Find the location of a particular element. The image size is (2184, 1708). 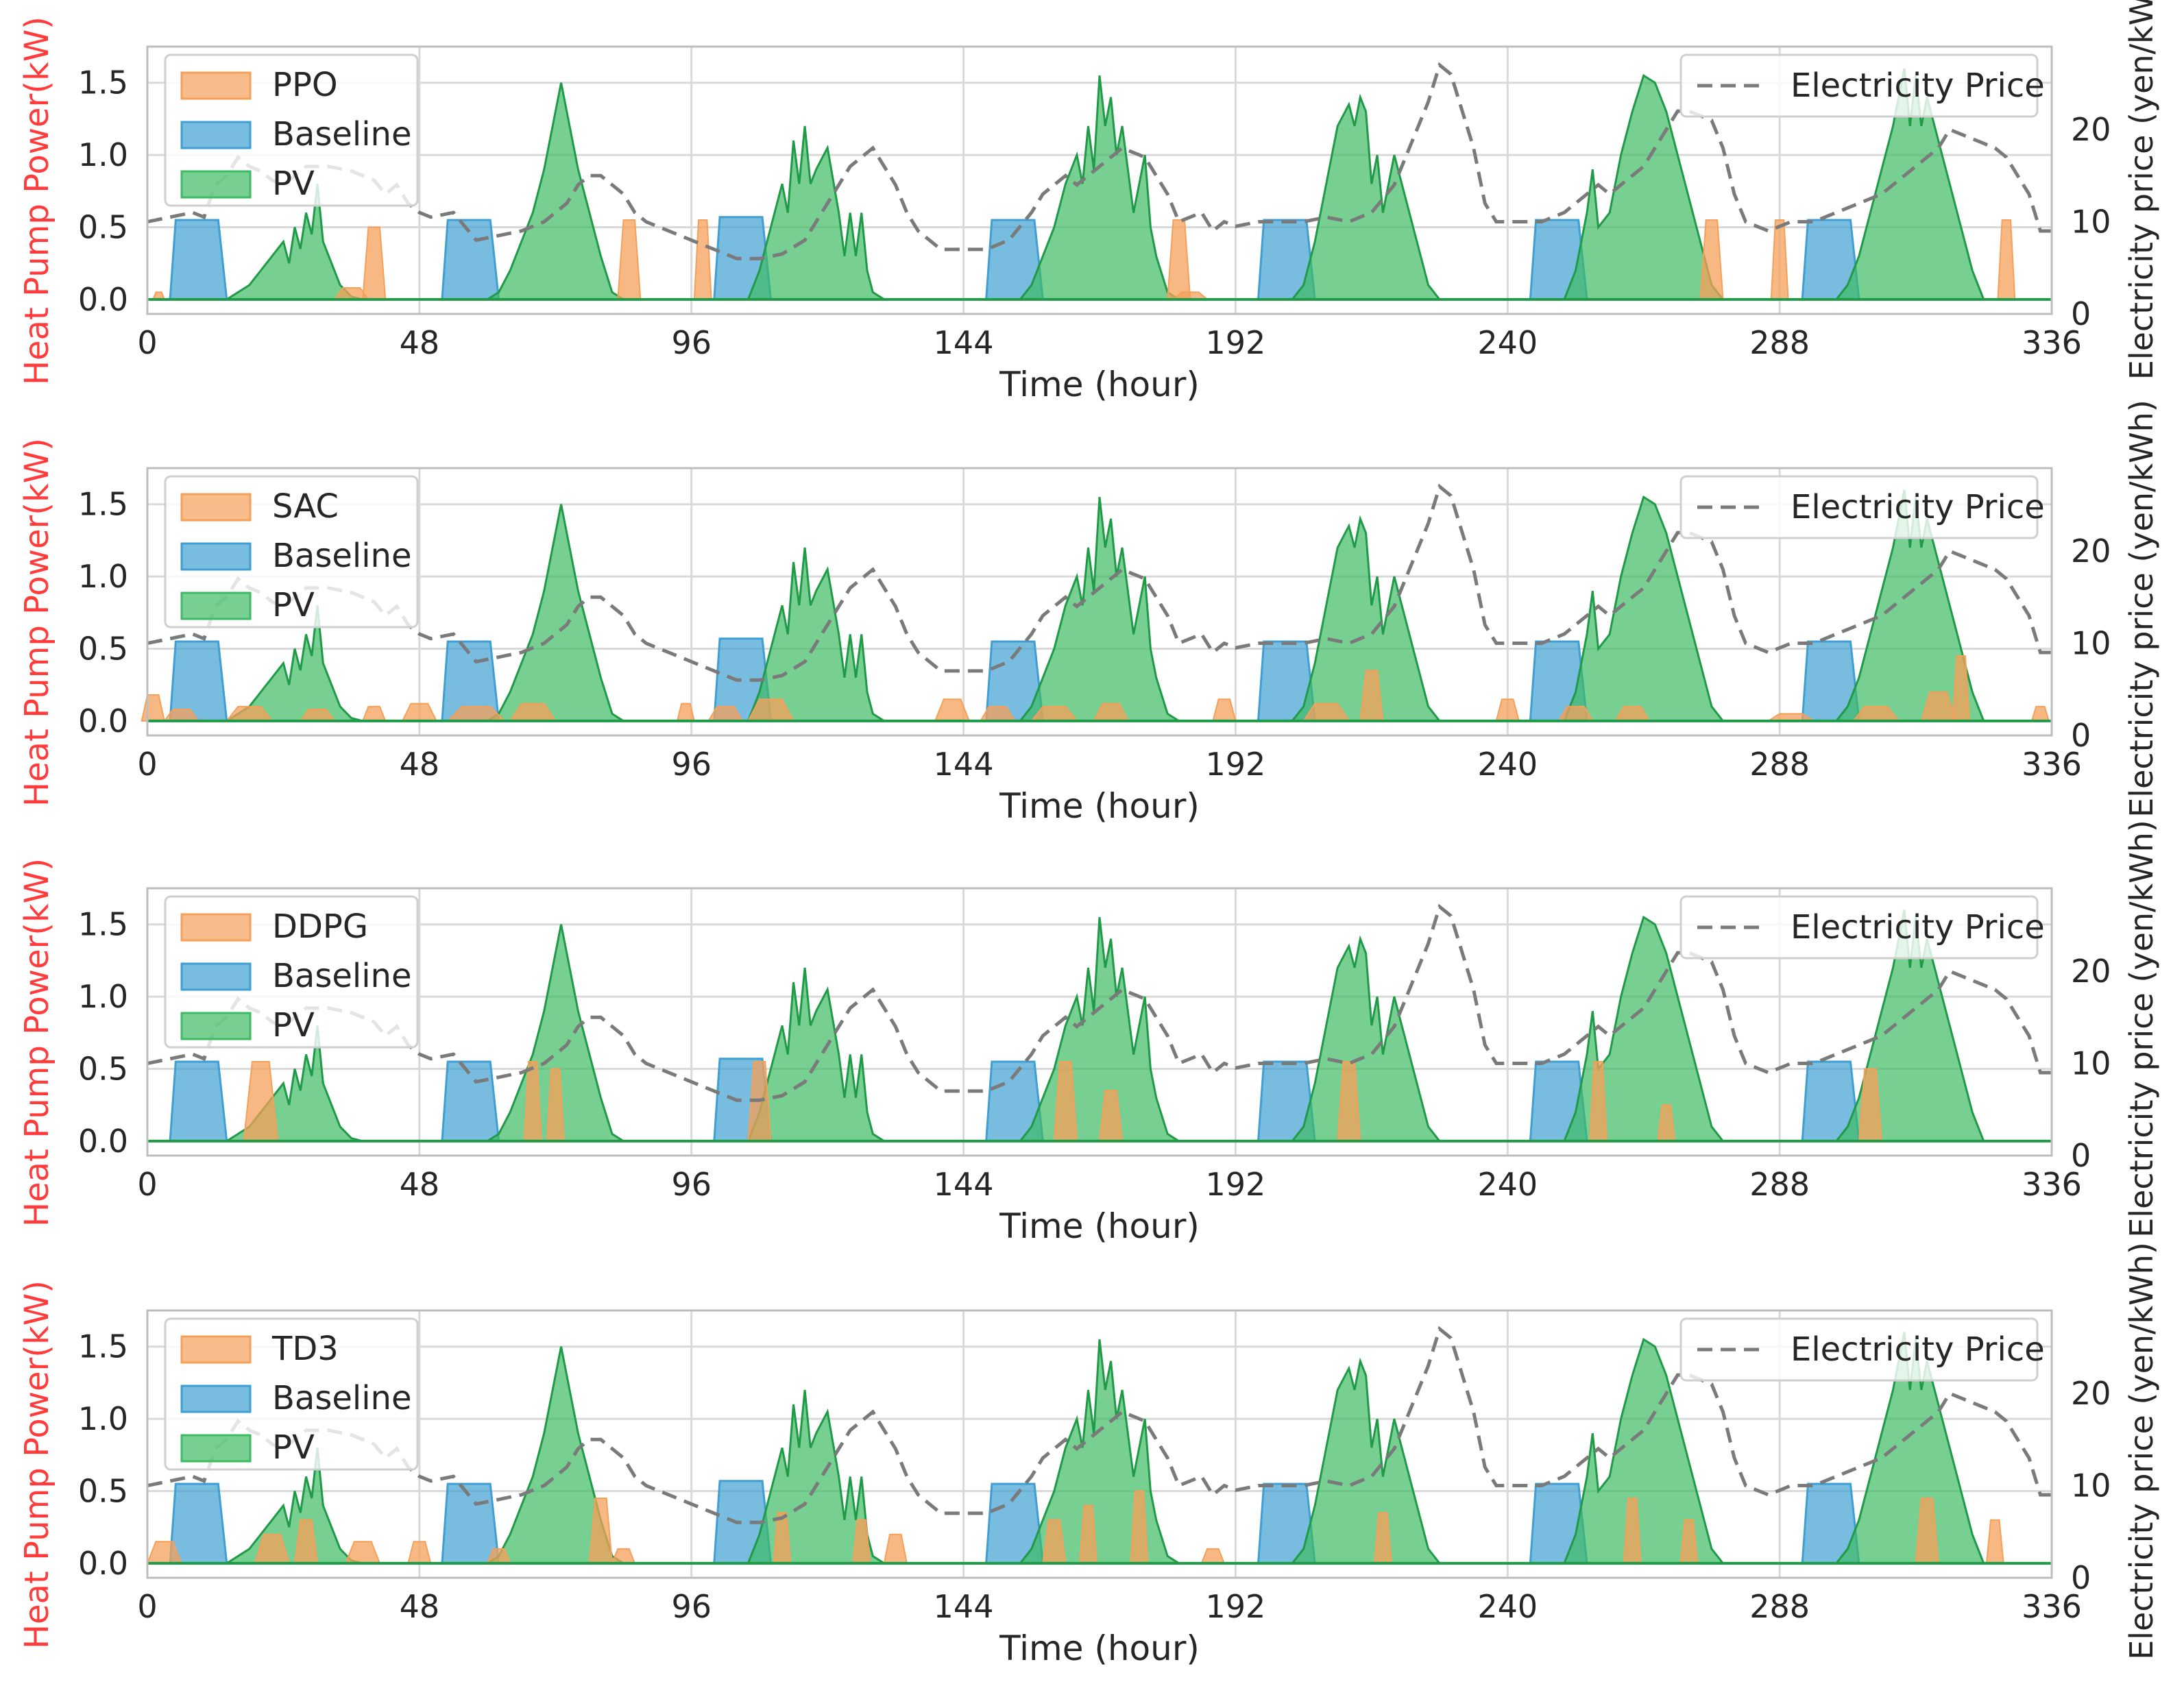

x-tick-label: 240 is located at coordinates (1507, 343).